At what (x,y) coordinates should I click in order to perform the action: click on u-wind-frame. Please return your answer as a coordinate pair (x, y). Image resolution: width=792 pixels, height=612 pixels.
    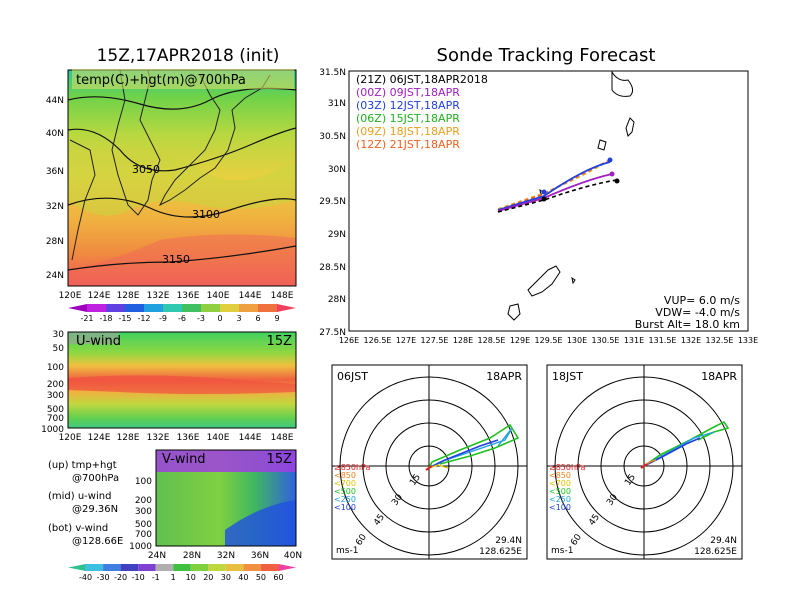
    Looking at the image, I should click on (182, 380).